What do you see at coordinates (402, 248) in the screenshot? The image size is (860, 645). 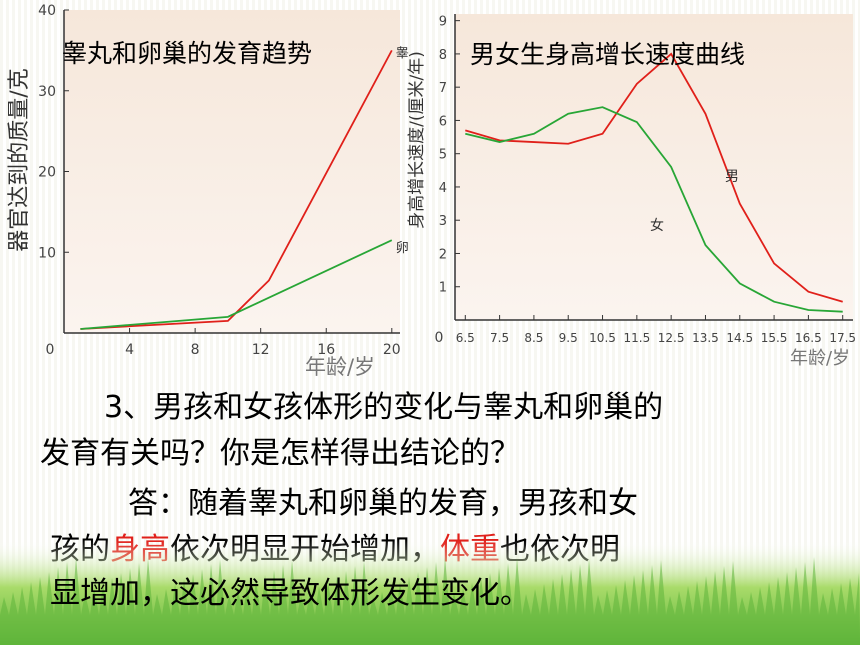 I see `series-label: 卵` at bounding box center [402, 248].